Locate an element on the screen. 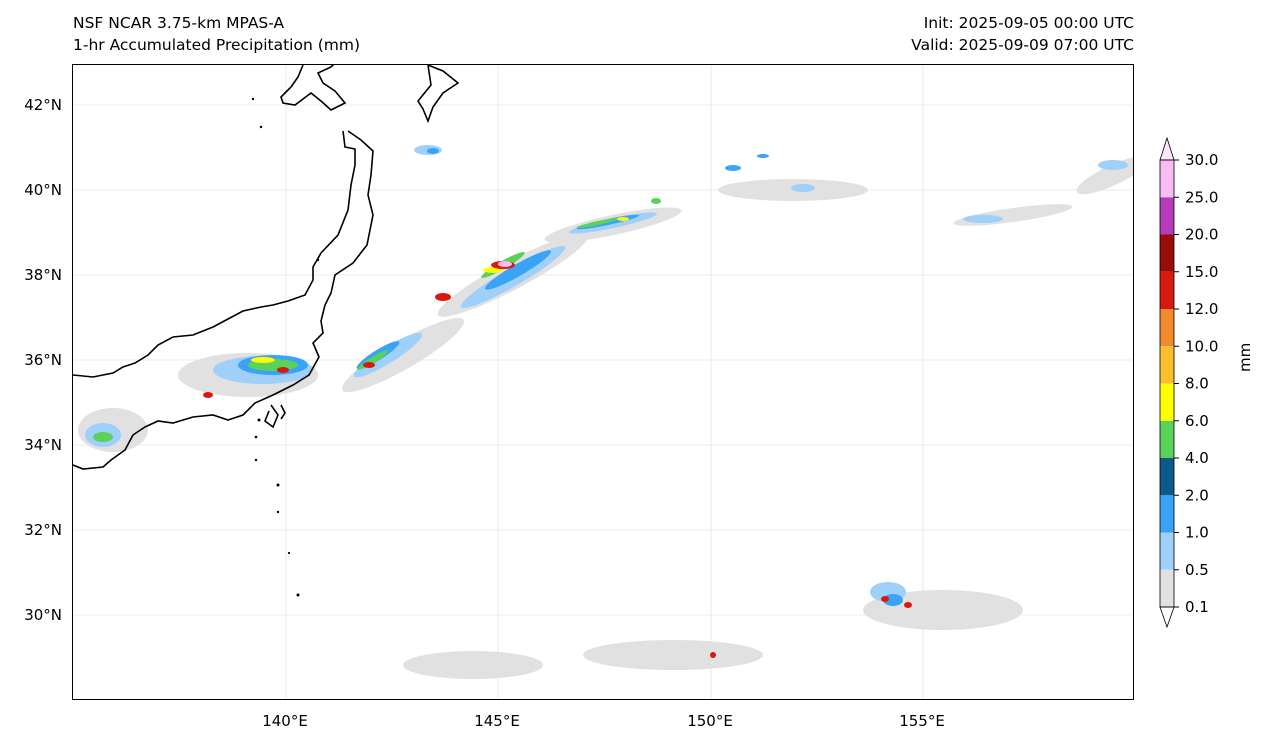  colorbar-tick-label: 0.1 is located at coordinates (1197, 607).